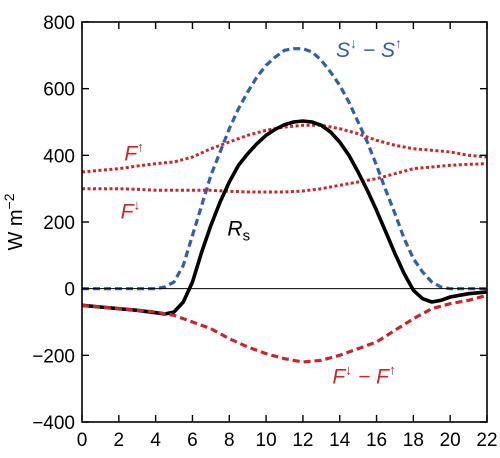 The image size is (500, 458). I want to click on y-tick-label: 200, so click(59, 223).